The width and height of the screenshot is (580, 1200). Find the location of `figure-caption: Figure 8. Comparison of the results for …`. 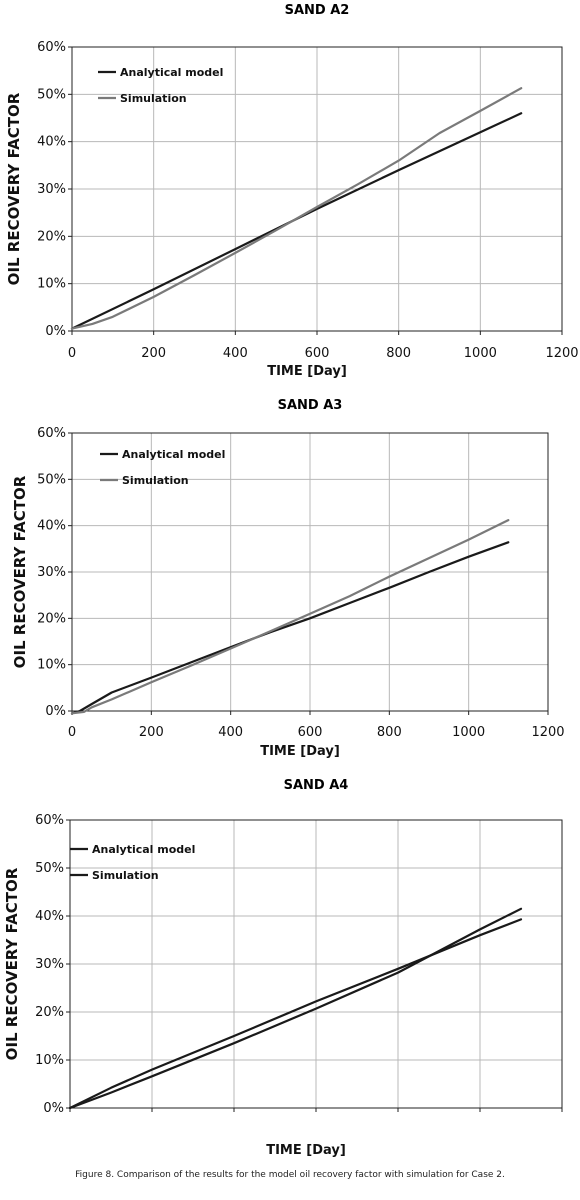

figure-caption: Figure 8. Comparison of the results for … is located at coordinates (290, 1175).